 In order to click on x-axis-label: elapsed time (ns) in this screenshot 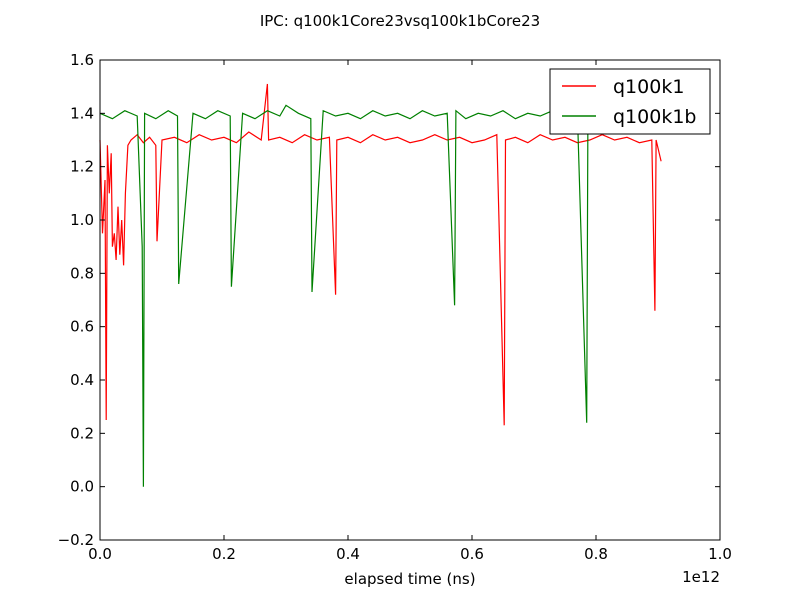, I will do `click(409, 579)`.